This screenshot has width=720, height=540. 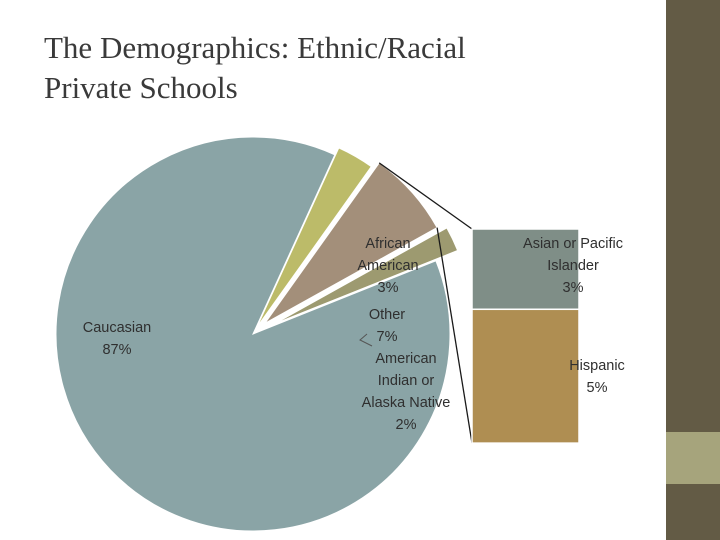 What do you see at coordinates (573, 288) in the screenshot?
I see `label-asian-or-pacific-line-3: 3%` at bounding box center [573, 288].